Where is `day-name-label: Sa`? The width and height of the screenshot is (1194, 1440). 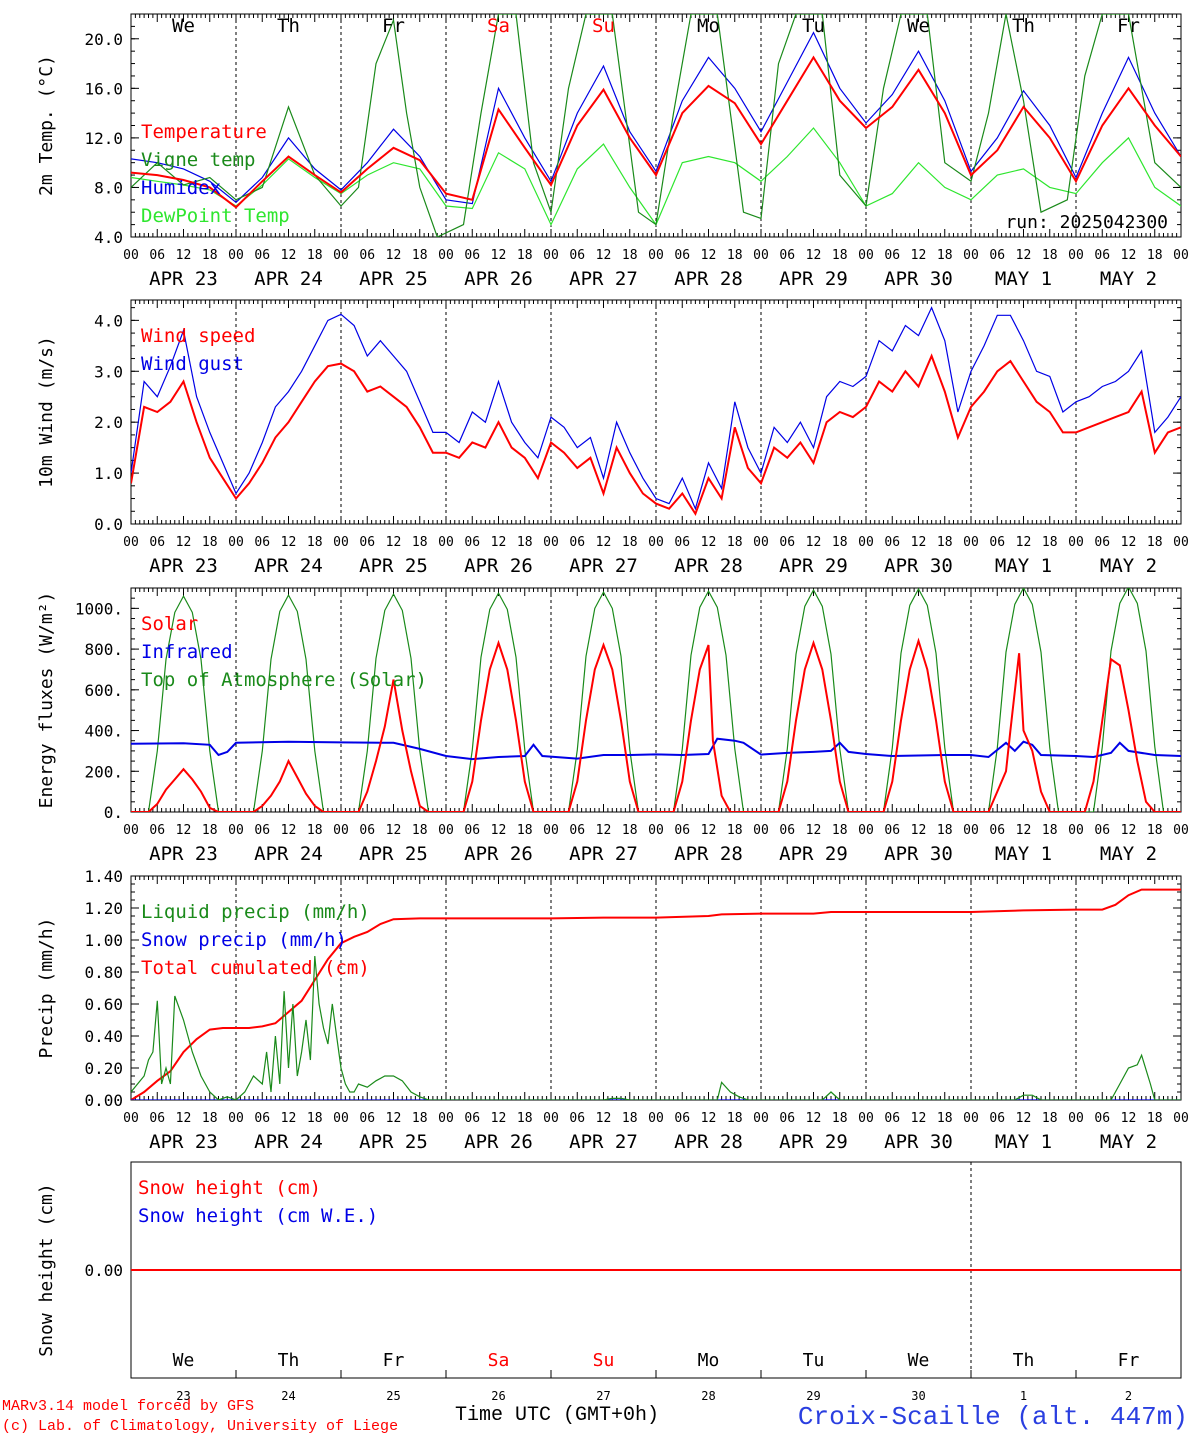
day-name-label: Sa is located at coordinates (499, 1360).